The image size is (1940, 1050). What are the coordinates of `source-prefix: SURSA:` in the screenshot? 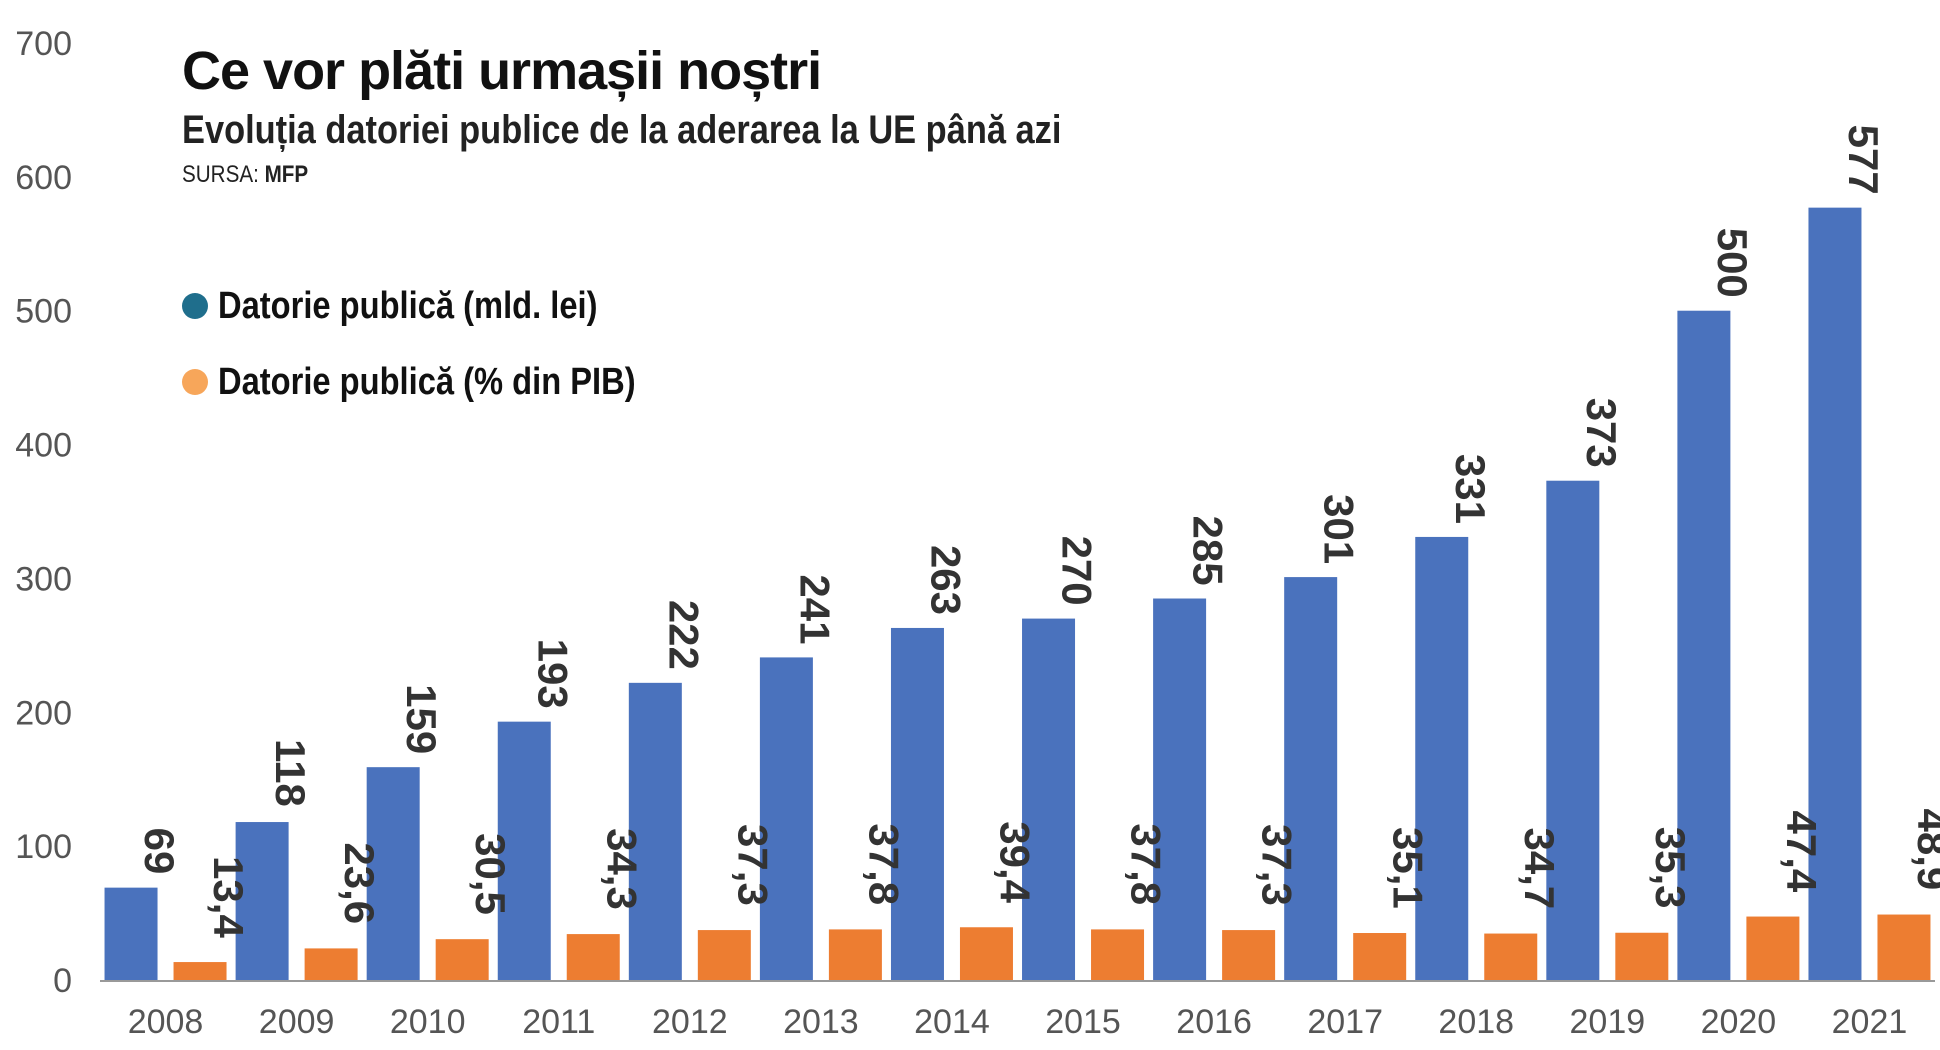 It's located at (220, 174).